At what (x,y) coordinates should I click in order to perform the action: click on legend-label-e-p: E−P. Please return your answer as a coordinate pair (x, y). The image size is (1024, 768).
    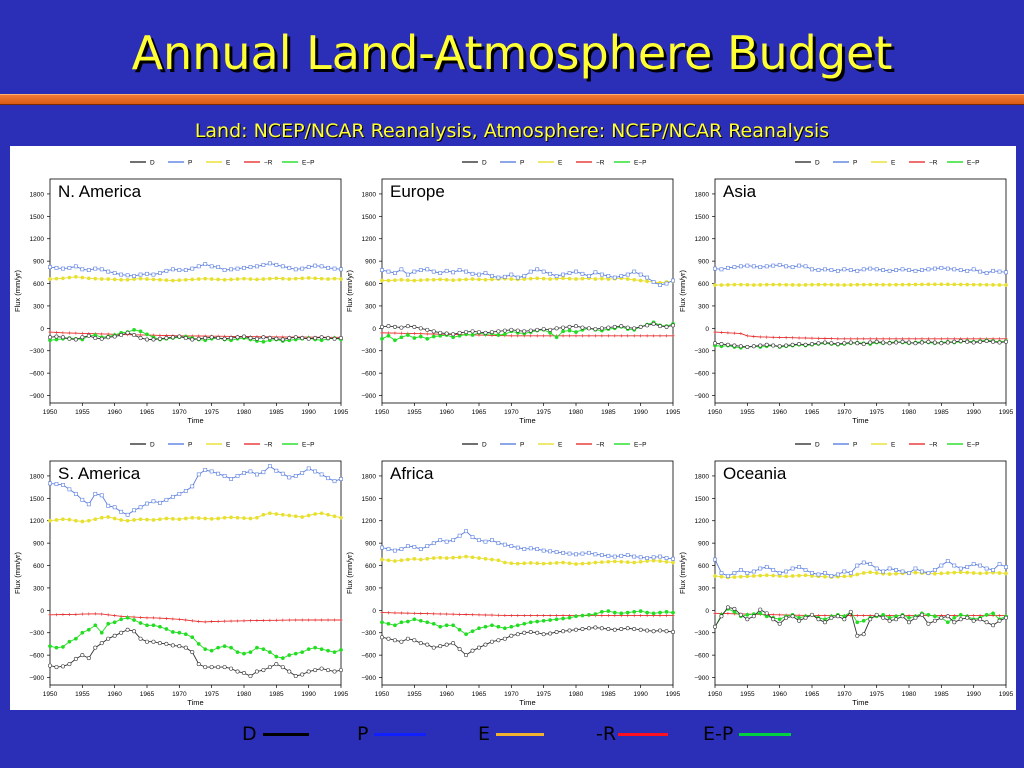
    Looking at the image, I should click on (973, 445).